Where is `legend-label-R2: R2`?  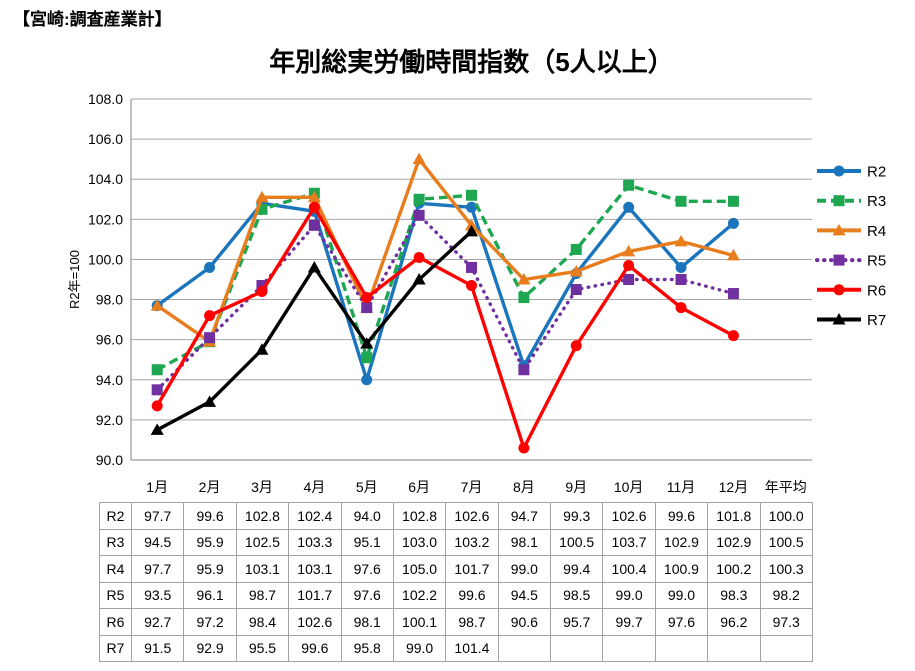
legend-label-R2: R2 is located at coordinates (876, 172).